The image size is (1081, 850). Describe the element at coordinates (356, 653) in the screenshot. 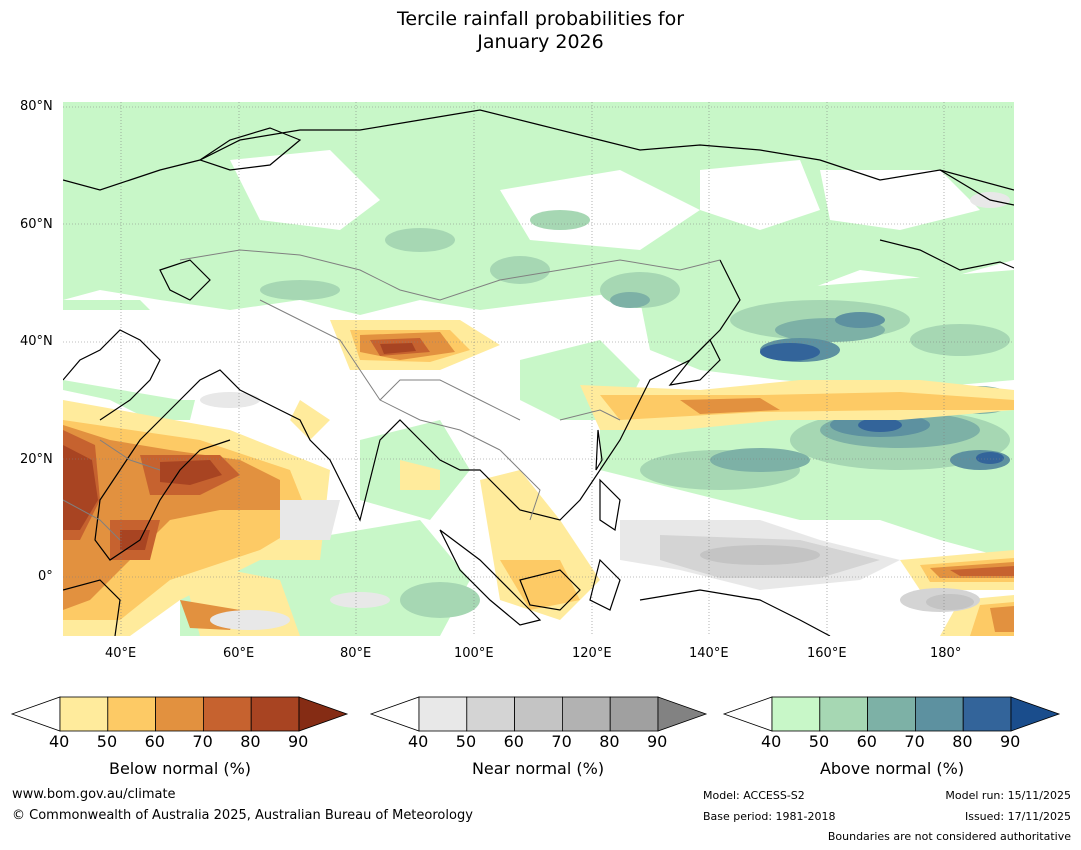

I see `lon-label-80e: 80°E` at that location.